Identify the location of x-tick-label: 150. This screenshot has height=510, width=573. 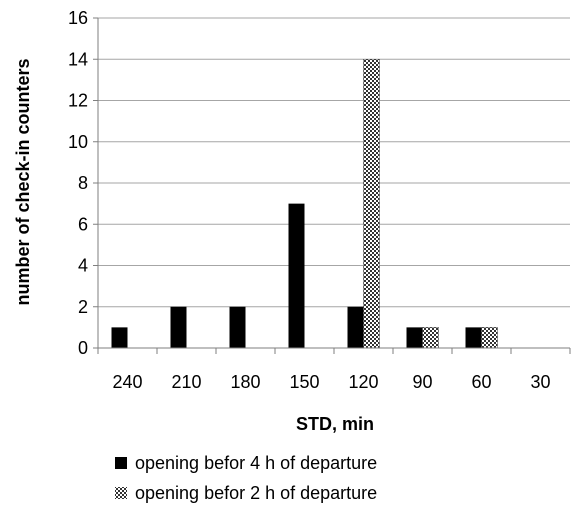
(304, 382).